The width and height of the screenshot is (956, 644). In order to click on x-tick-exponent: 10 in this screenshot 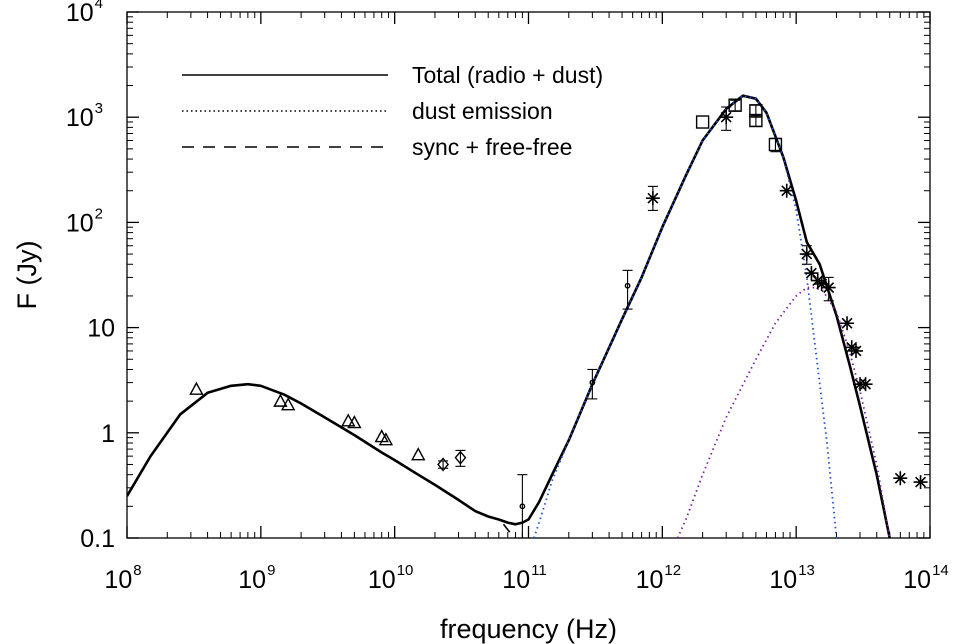, I will do `click(405, 570)`.